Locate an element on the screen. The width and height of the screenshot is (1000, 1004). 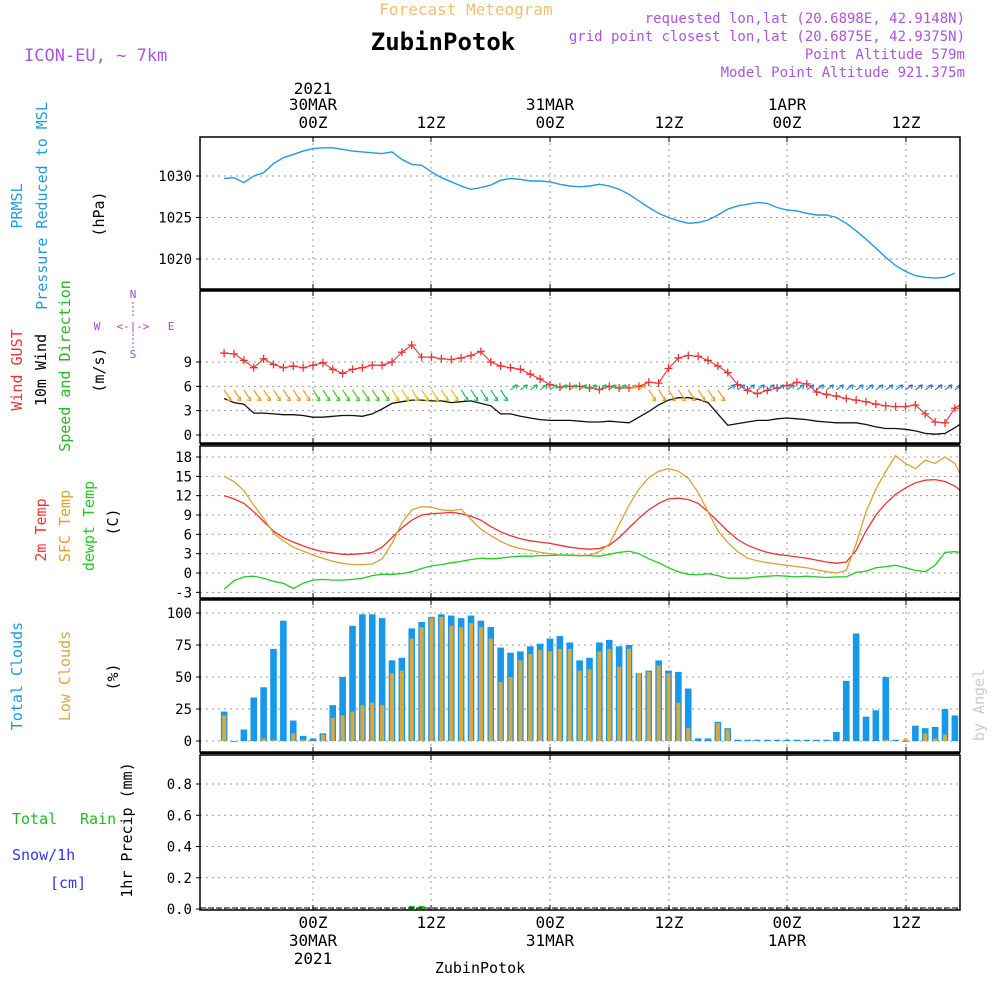
y-tick-label: 1030 is located at coordinates (175, 177).